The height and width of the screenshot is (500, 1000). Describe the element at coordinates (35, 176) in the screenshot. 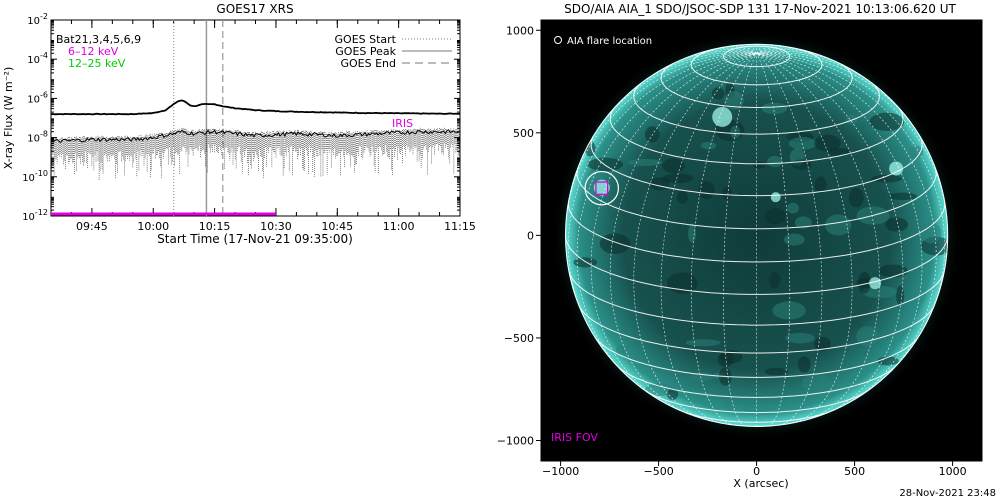

I see `y-tick-label: 10-10` at that location.